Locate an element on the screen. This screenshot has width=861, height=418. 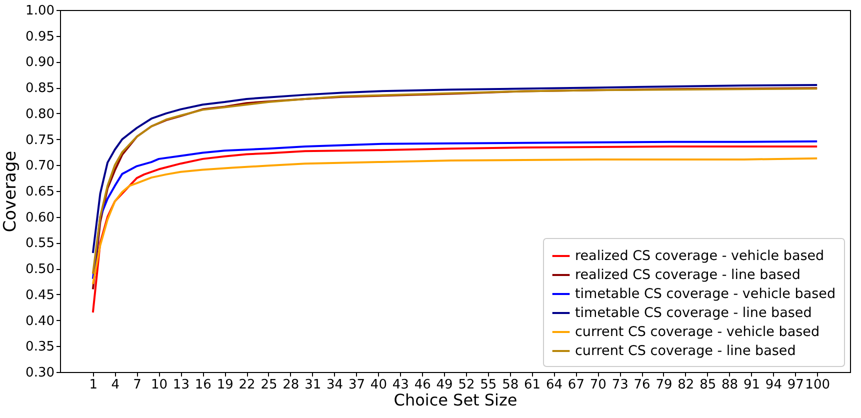
legend-label: realized CS coverage - line based is located at coordinates (687, 275).